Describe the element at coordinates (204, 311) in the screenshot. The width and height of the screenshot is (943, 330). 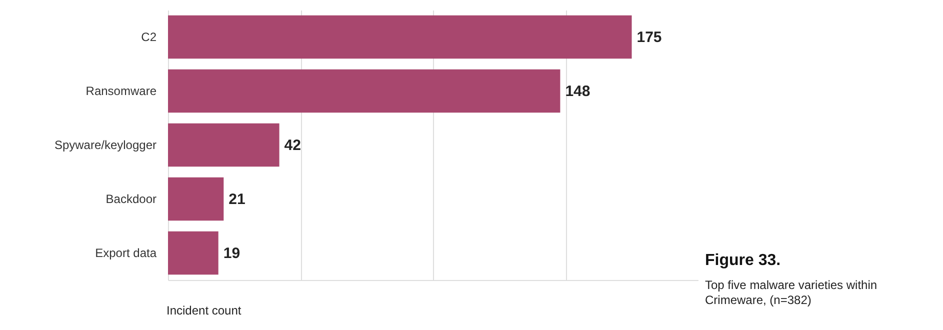
I see `x-axis-title: Incident count` at that location.